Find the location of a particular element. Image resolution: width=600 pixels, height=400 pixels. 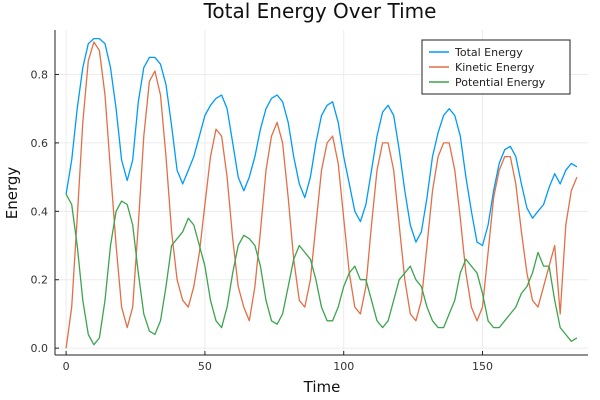

x-tick-label: 50 is located at coordinates (205, 366).